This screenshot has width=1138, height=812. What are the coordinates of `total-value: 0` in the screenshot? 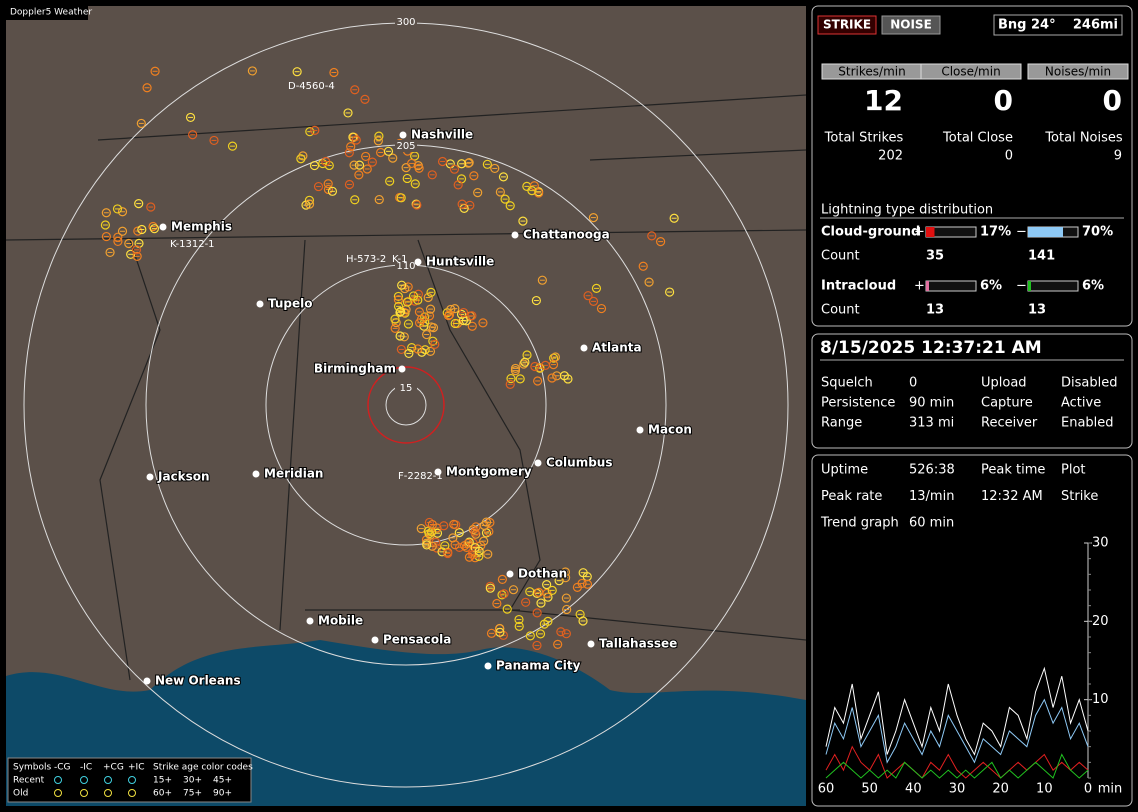 It's located at (1009, 156).